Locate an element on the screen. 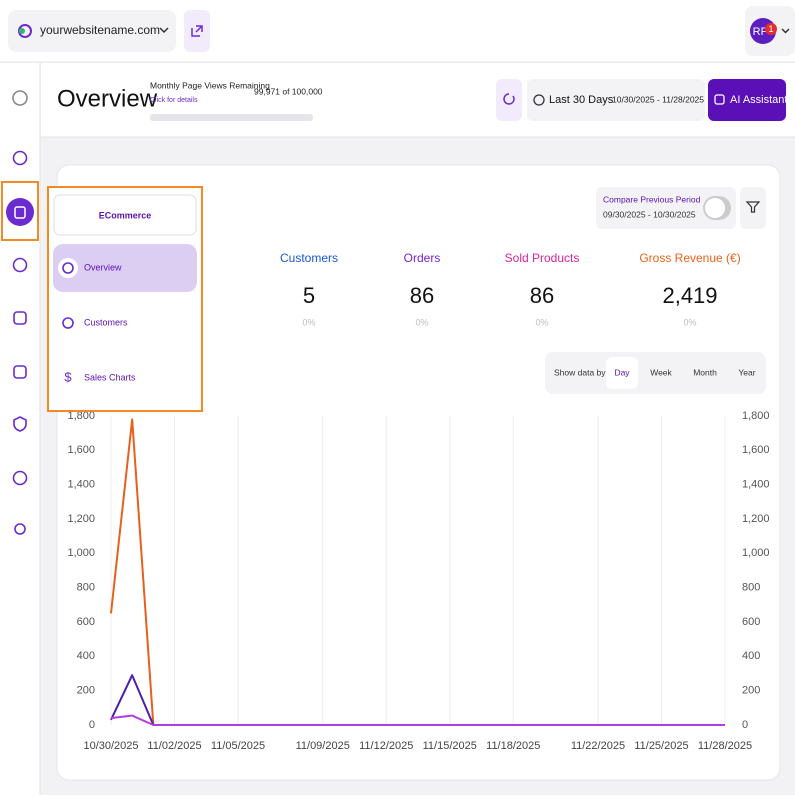  y2-tick-label: 1,200 is located at coordinates (756, 519).